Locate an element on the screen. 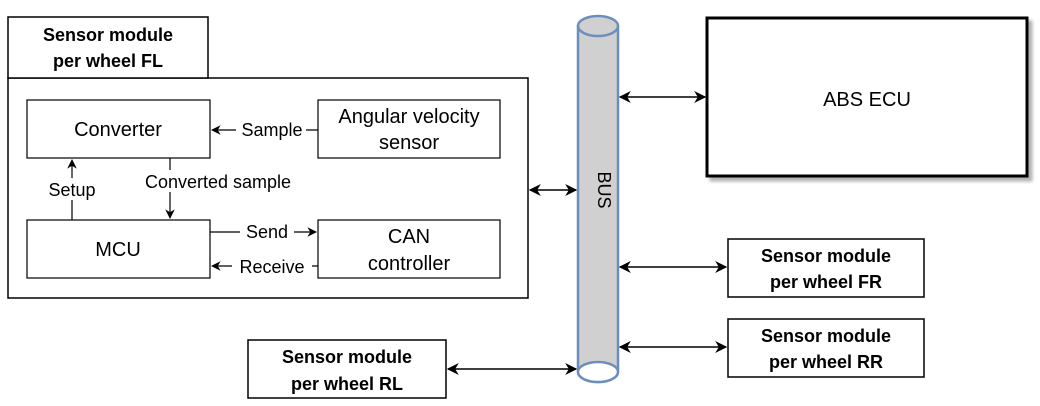  converter-label: Converter is located at coordinates (118, 130).